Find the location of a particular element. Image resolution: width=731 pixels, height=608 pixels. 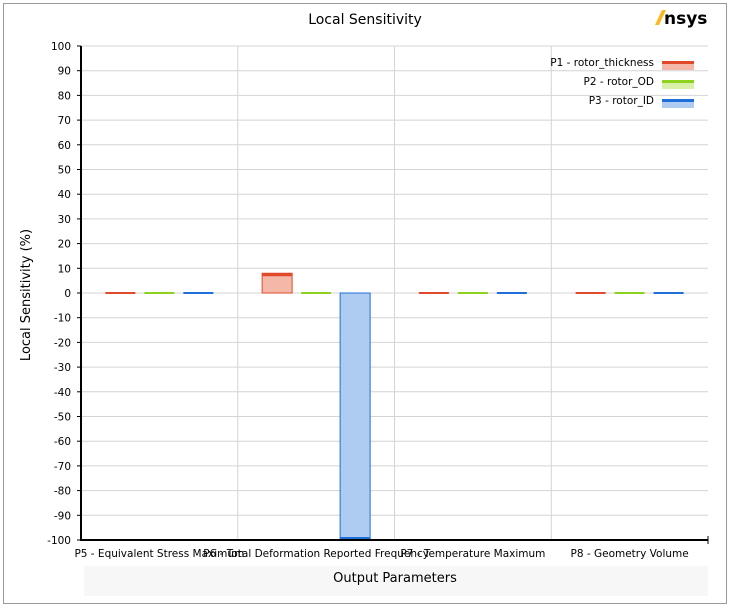

y-tick-label: -50 is located at coordinates (62, 418).